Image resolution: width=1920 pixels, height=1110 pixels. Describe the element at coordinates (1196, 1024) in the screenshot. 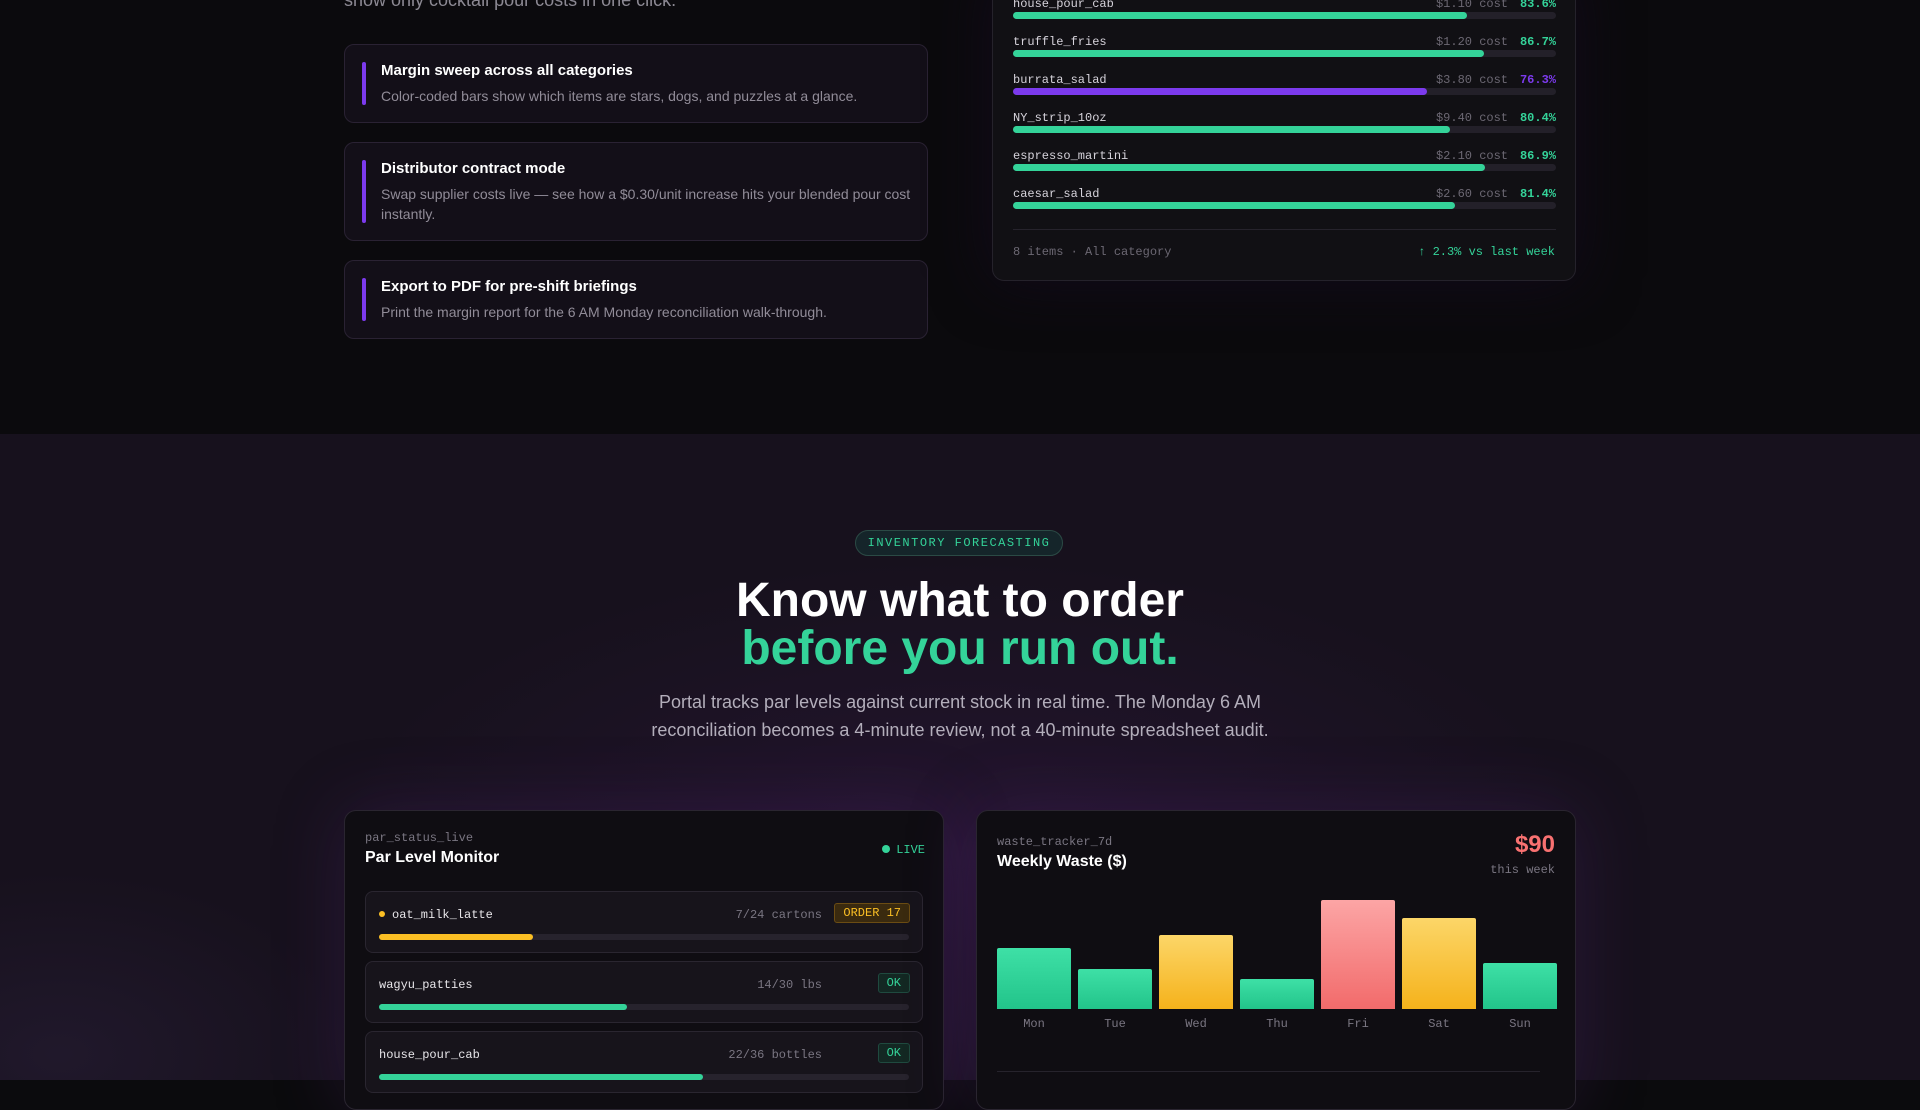

I see `x-tick-label: Wed` at that location.